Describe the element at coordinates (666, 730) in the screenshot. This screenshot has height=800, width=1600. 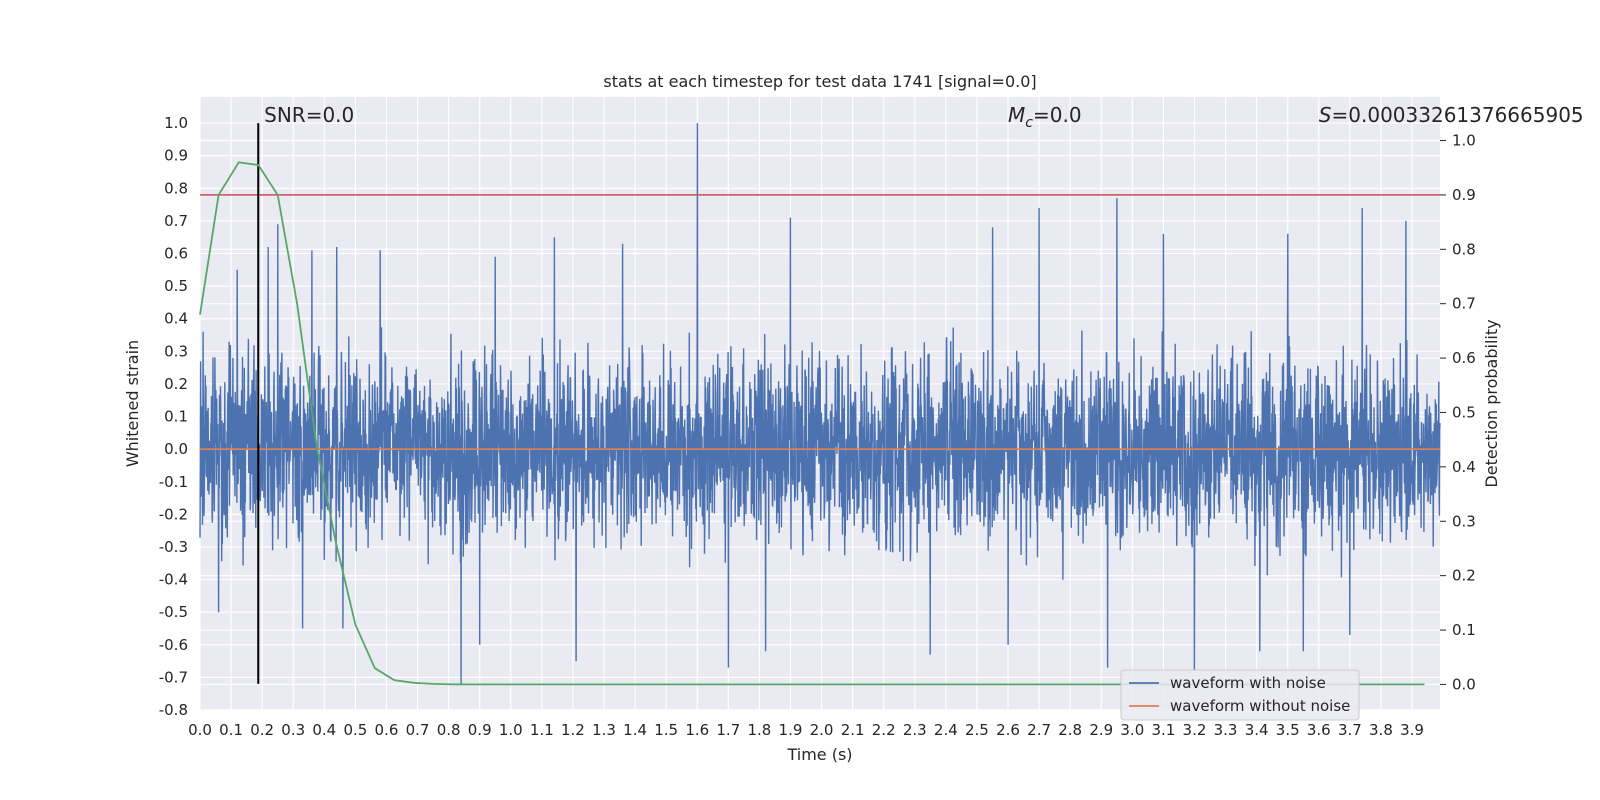
I see `x-tick-label: 1.5` at that location.